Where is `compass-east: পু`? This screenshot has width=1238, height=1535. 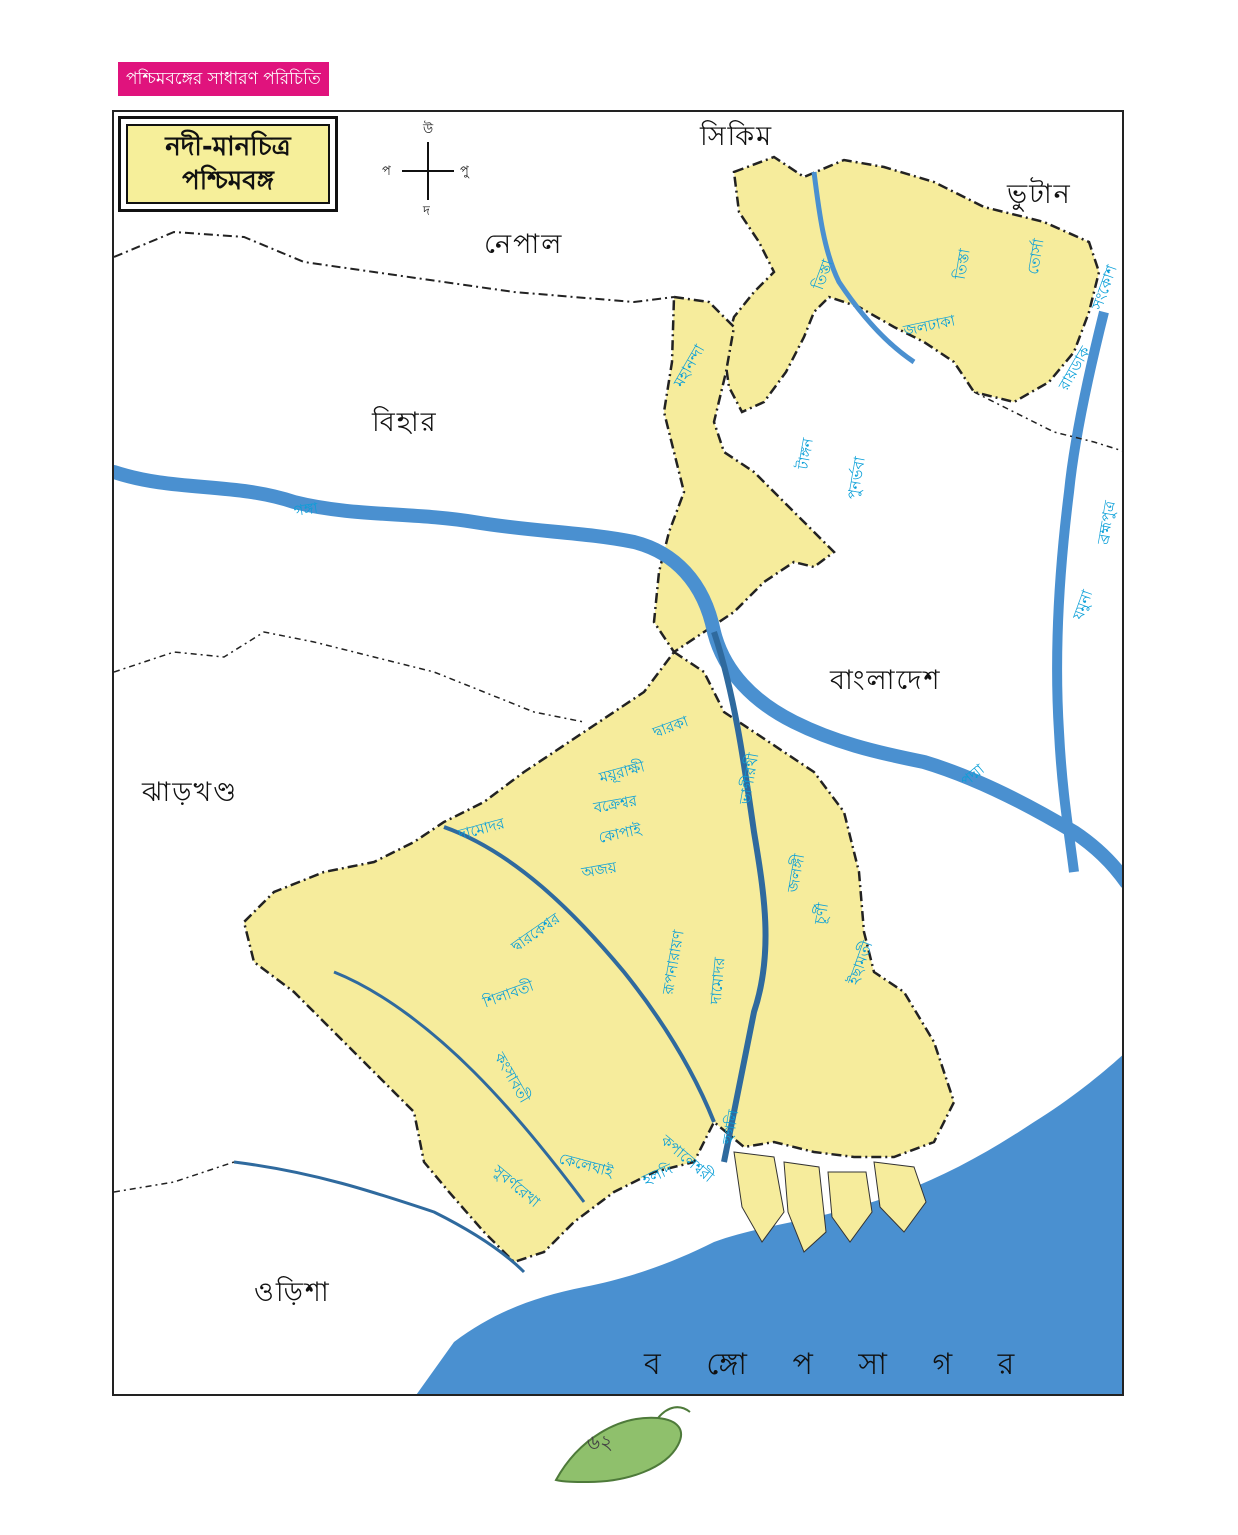 compass-east: পু is located at coordinates (464, 171).